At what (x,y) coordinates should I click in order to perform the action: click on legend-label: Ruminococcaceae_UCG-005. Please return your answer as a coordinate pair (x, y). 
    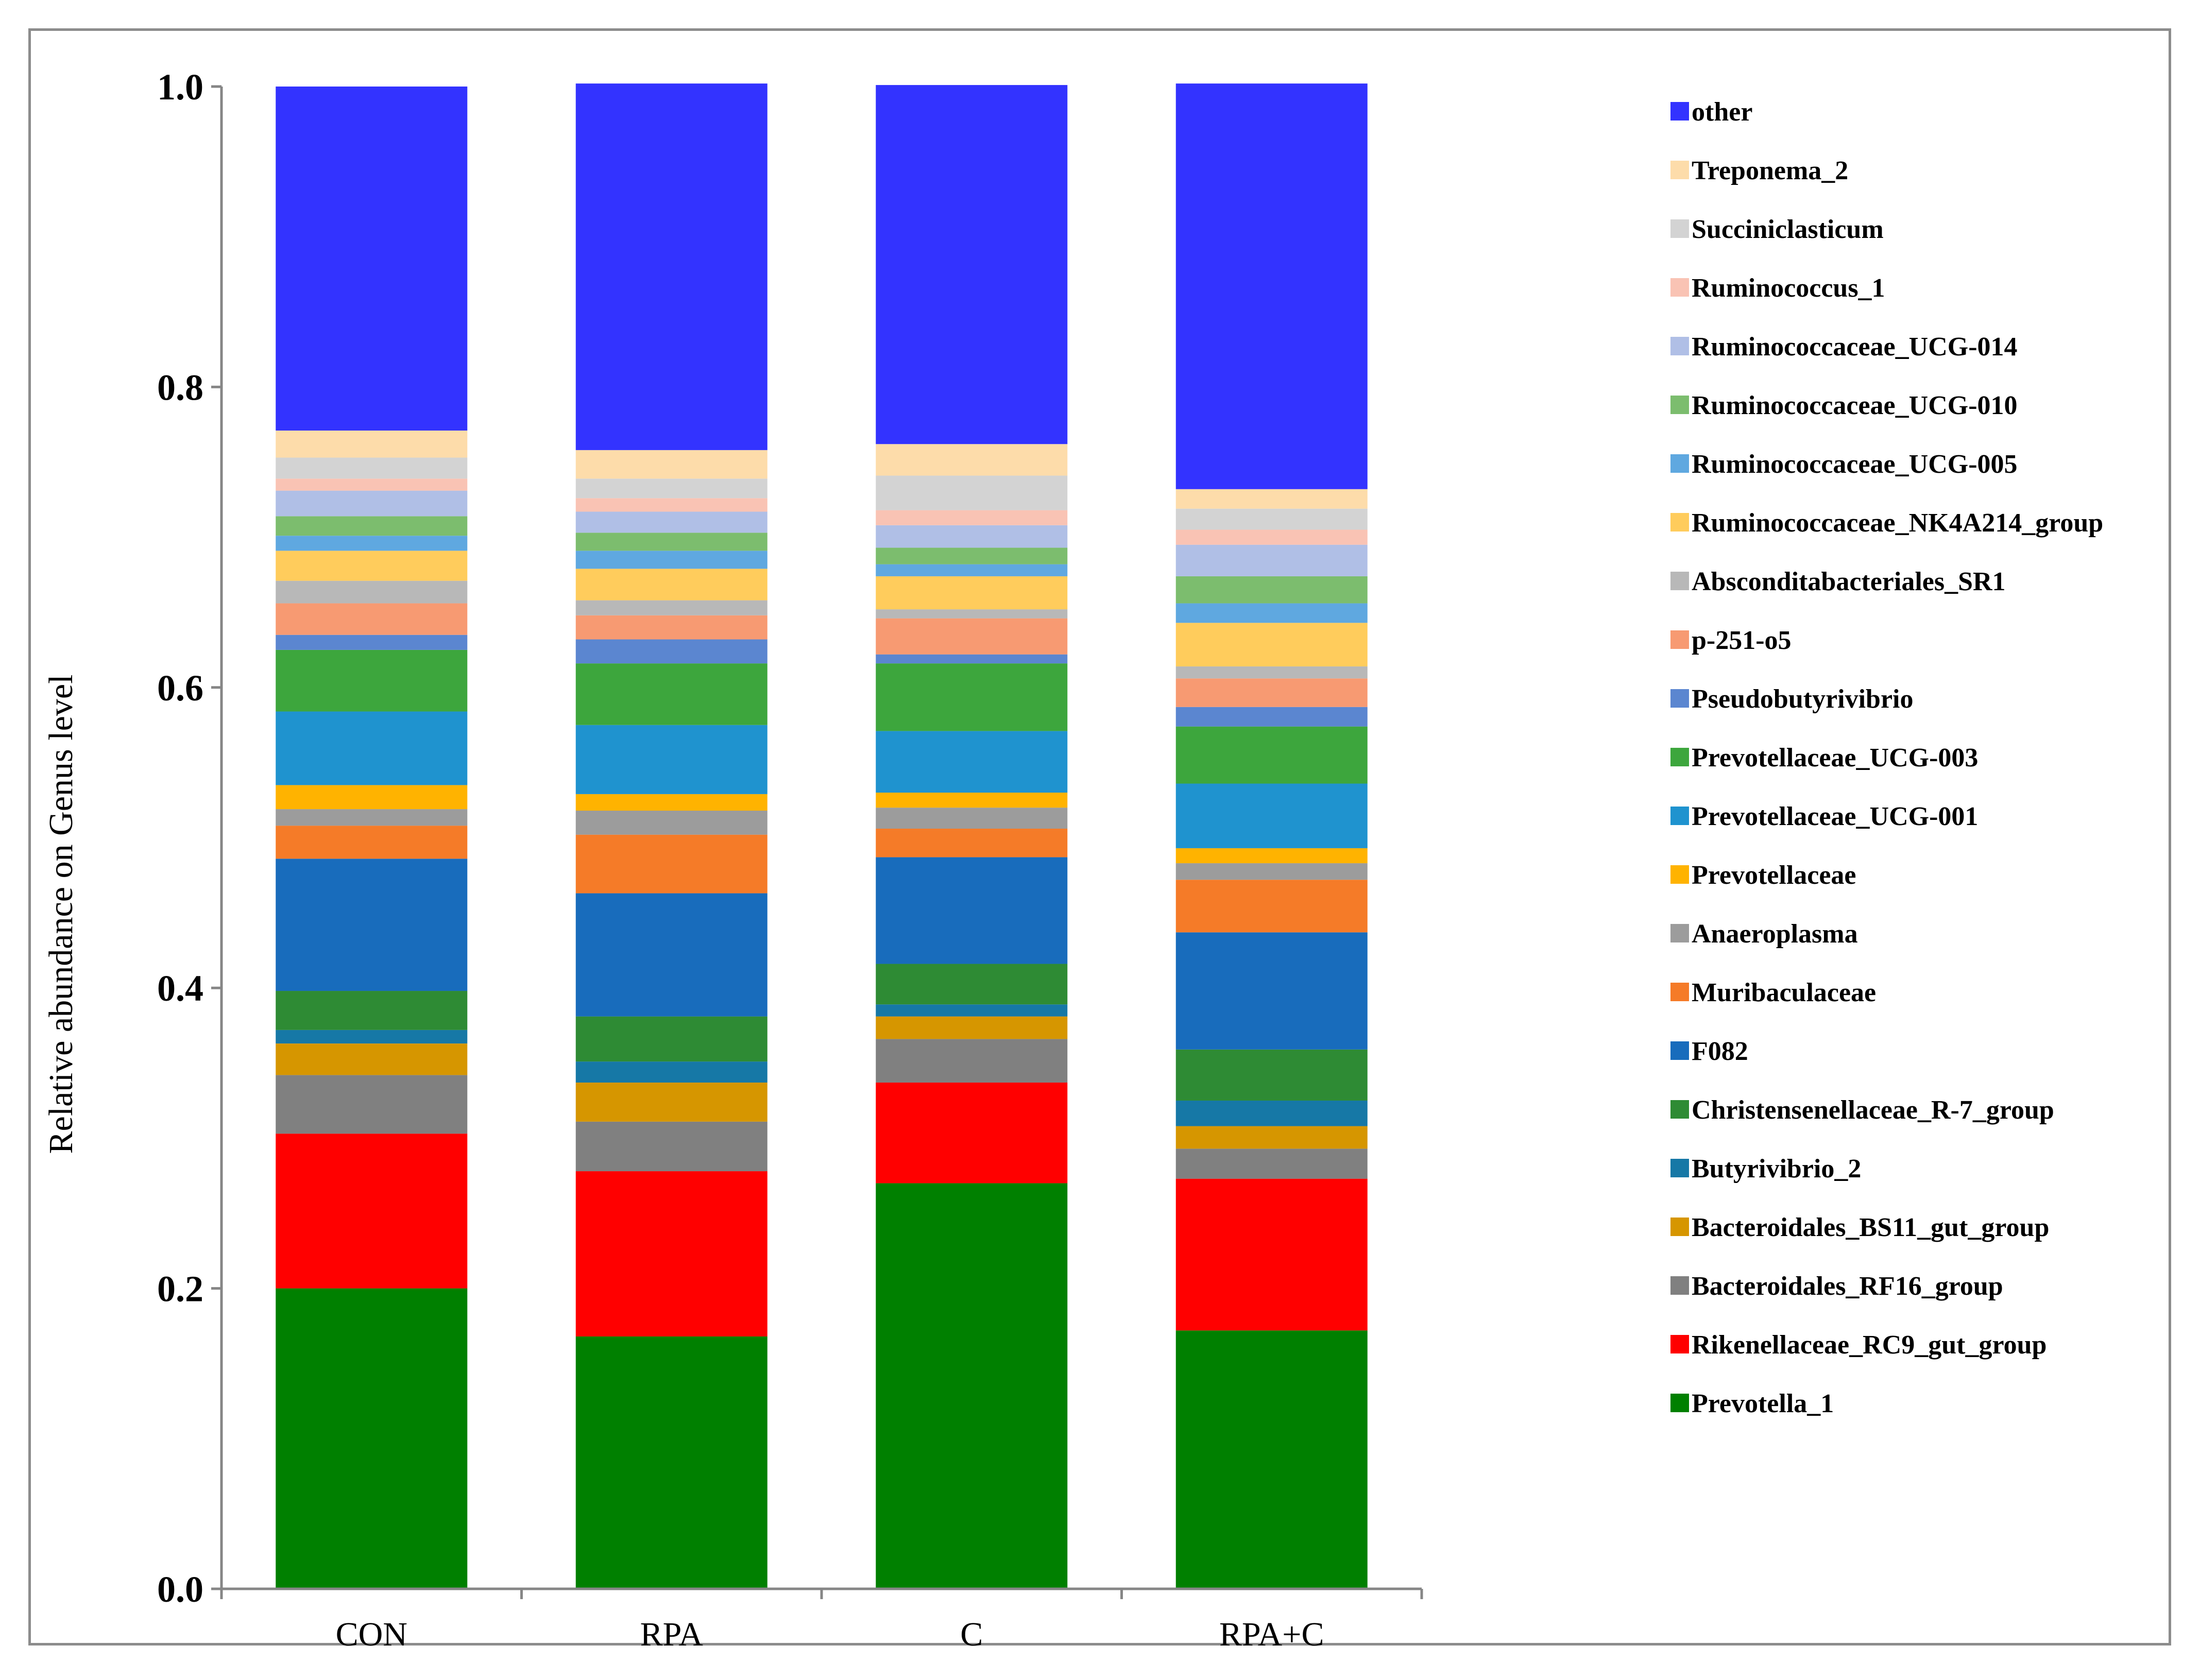
    Looking at the image, I should click on (1855, 464).